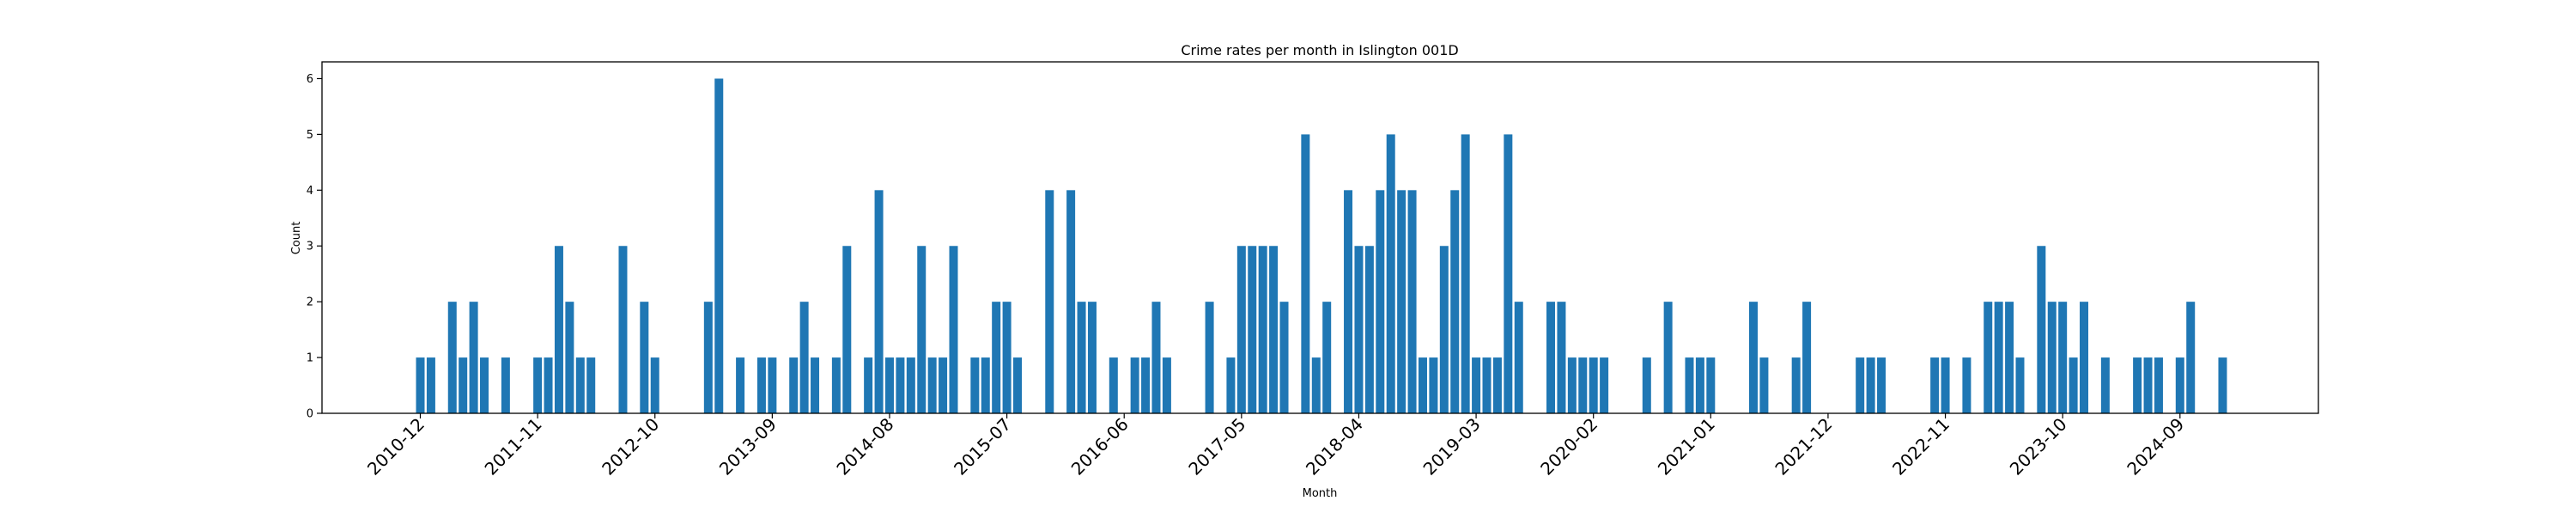 This screenshot has width=2576, height=519. I want to click on y-tick-label: 1, so click(310, 358).